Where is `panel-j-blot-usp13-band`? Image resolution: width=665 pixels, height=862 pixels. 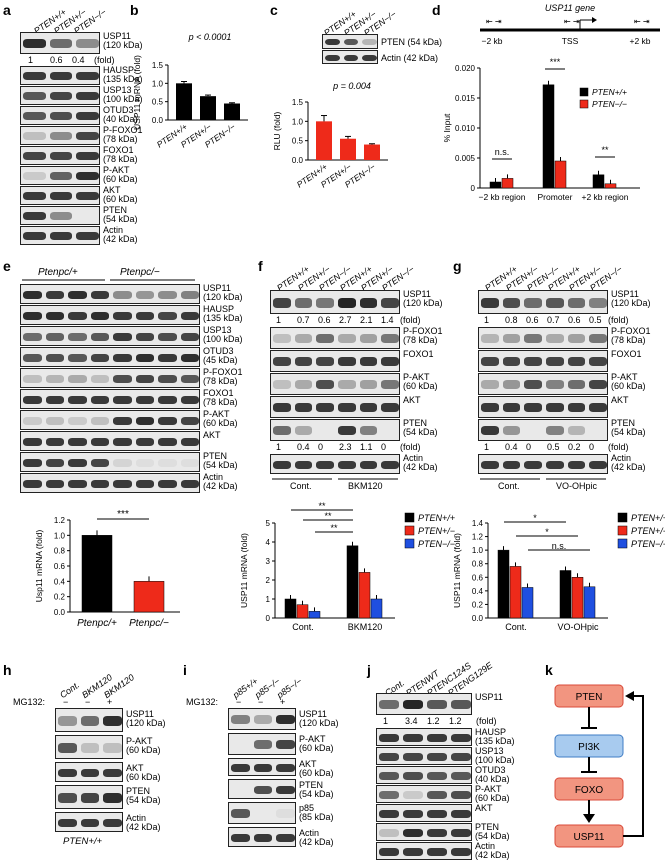 panel-j-blot-usp13-band is located at coordinates (437, 757).